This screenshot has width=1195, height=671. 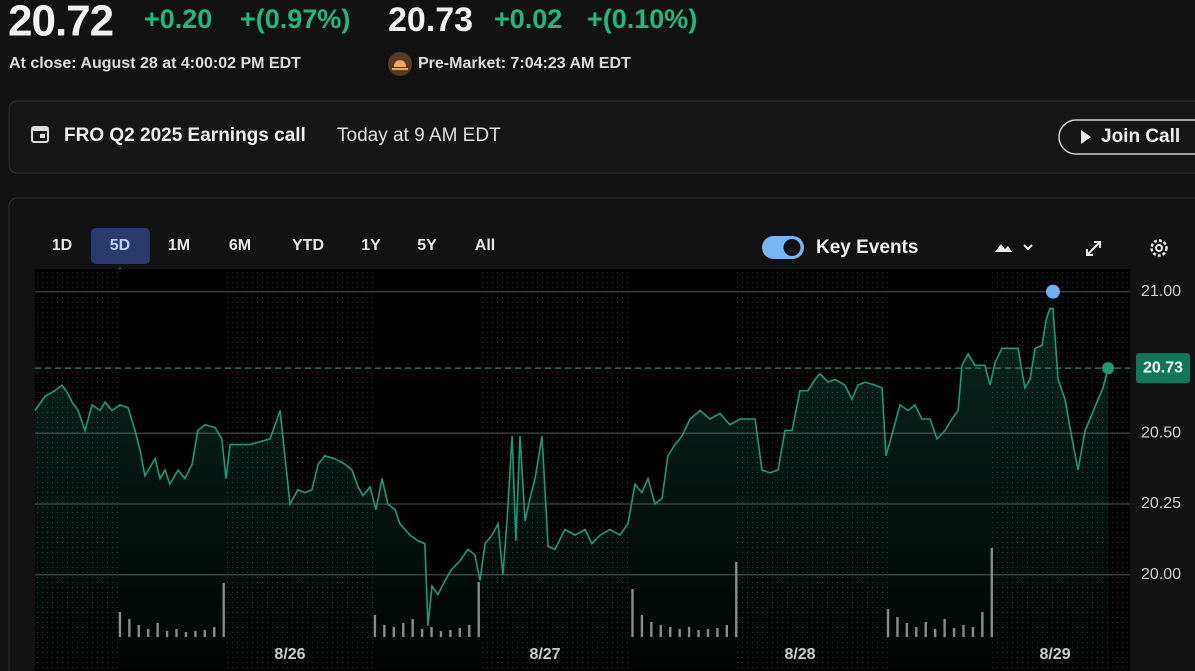 What do you see at coordinates (524, 63) in the screenshot?
I see `pre-label: Pre-Market: 7:04:23 AM EDT` at bounding box center [524, 63].